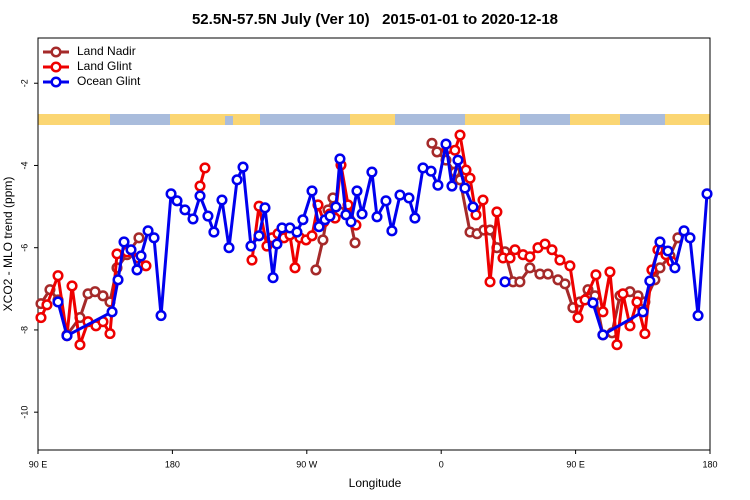 The height and width of the screenshot is (500, 750). Describe the element at coordinates (24, 330) in the screenshot. I see `y-tick-label: -8` at that location.